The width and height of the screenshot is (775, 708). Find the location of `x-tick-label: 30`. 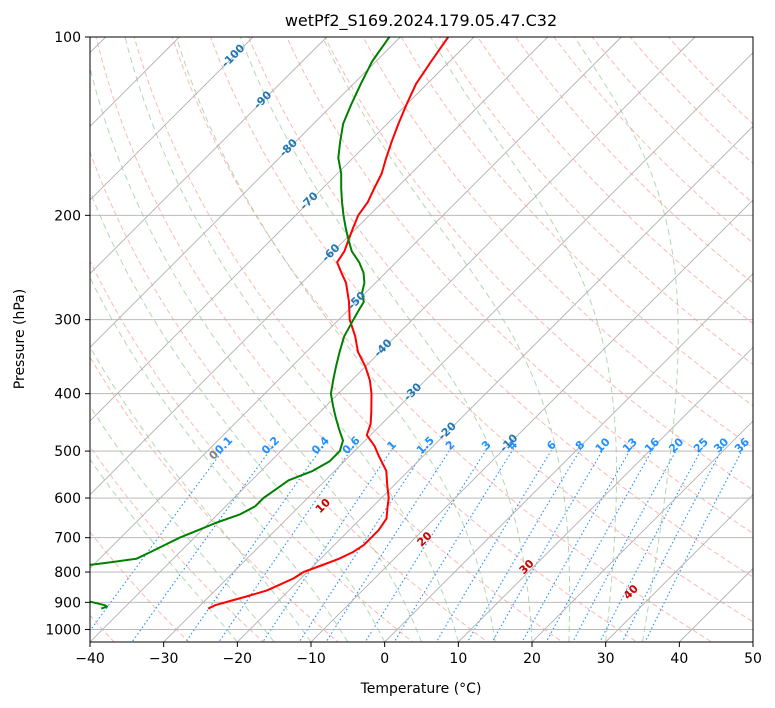

x-tick-label: 30 is located at coordinates (606, 659).